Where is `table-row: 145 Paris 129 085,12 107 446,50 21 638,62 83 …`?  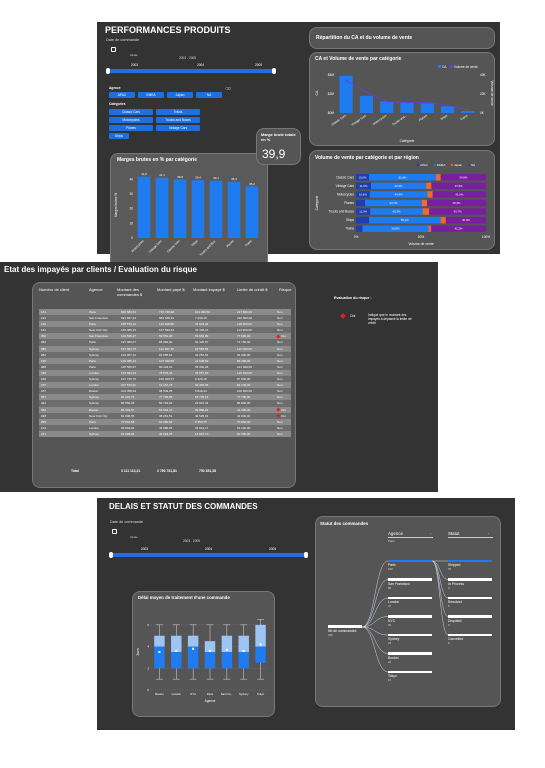
table-row: 145 Paris 129 085,12 107 446,50 21 638,62 83 … is located at coordinates (165, 360).